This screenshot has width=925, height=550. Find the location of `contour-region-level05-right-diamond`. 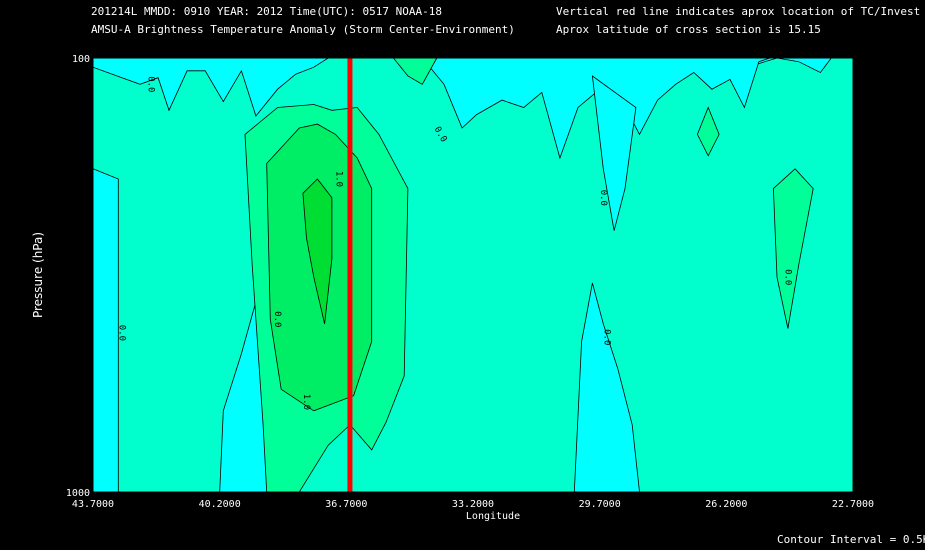

contour-region-level05-right-diamond is located at coordinates (708, 131).